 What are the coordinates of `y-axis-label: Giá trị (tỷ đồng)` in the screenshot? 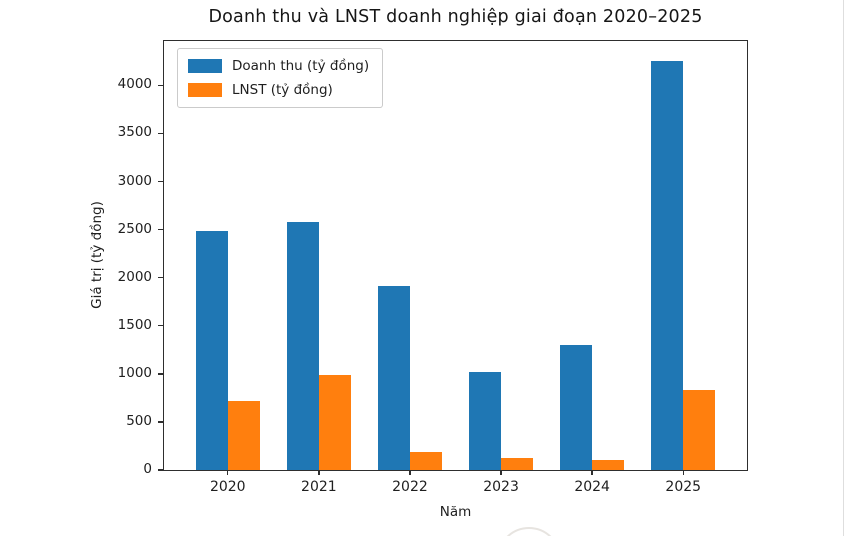 It's located at (97, 255).